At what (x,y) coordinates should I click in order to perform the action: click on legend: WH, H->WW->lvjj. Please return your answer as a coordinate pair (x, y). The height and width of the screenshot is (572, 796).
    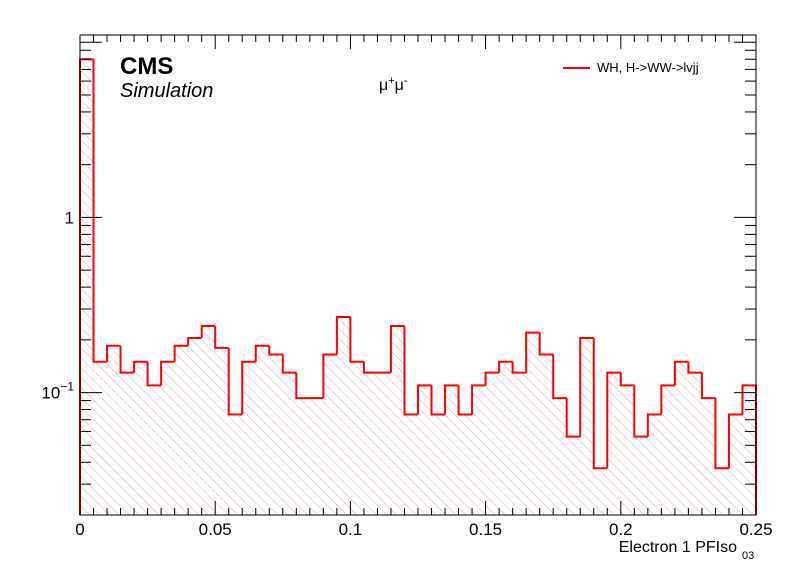
    Looking at the image, I should click on (631, 67).